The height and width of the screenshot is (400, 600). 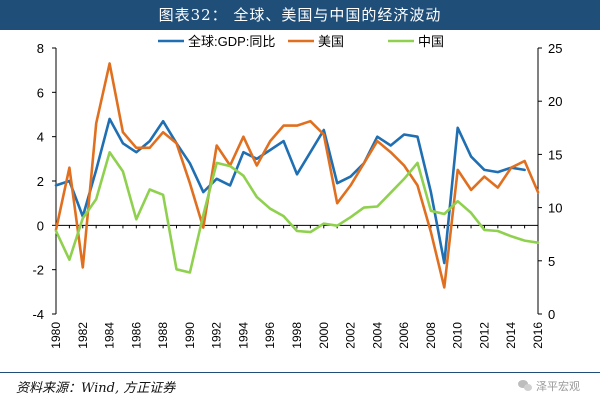 I want to click on title-bar, so click(x=300, y=15).